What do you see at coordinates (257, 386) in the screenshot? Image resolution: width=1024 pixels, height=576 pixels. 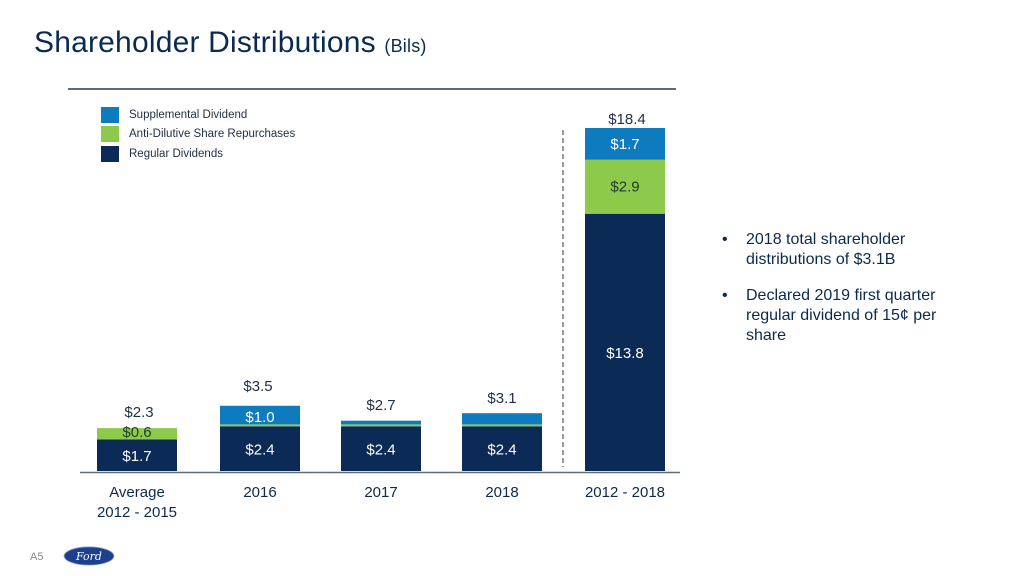 I see `total-label: $3.5` at bounding box center [257, 386].